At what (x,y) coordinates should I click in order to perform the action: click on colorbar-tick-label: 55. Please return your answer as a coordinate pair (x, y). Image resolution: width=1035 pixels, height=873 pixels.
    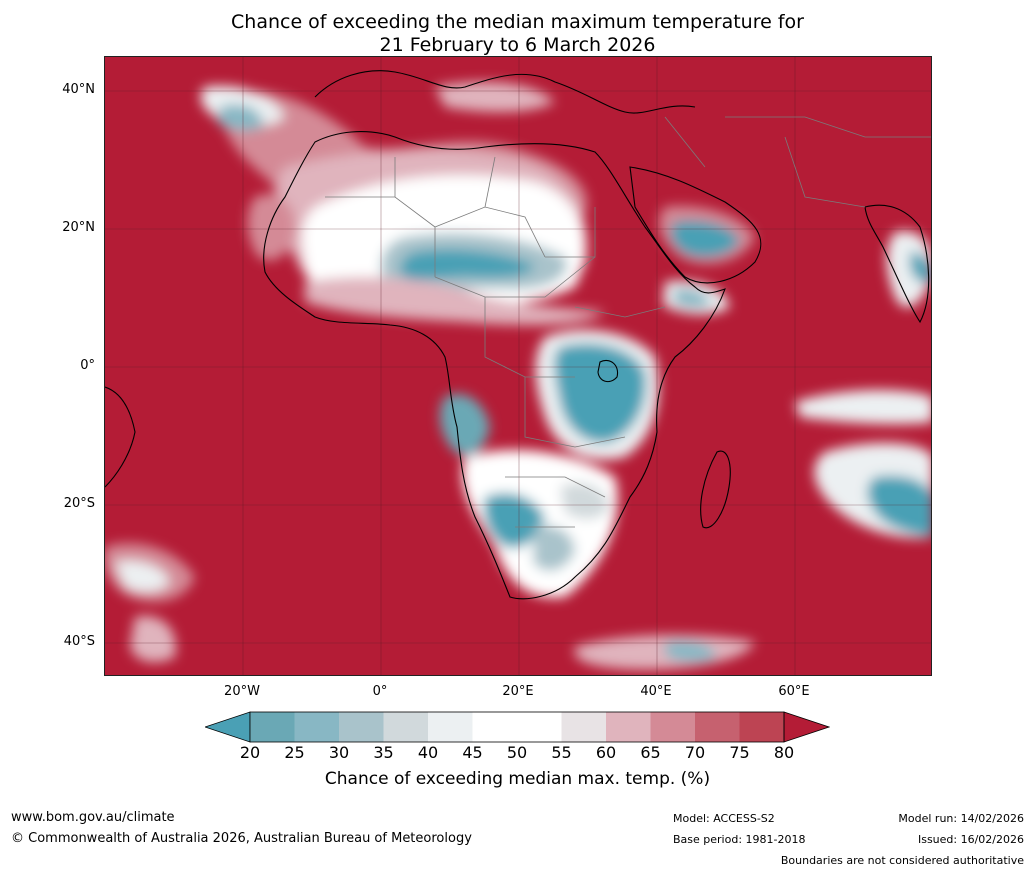
    Looking at the image, I should click on (561, 752).